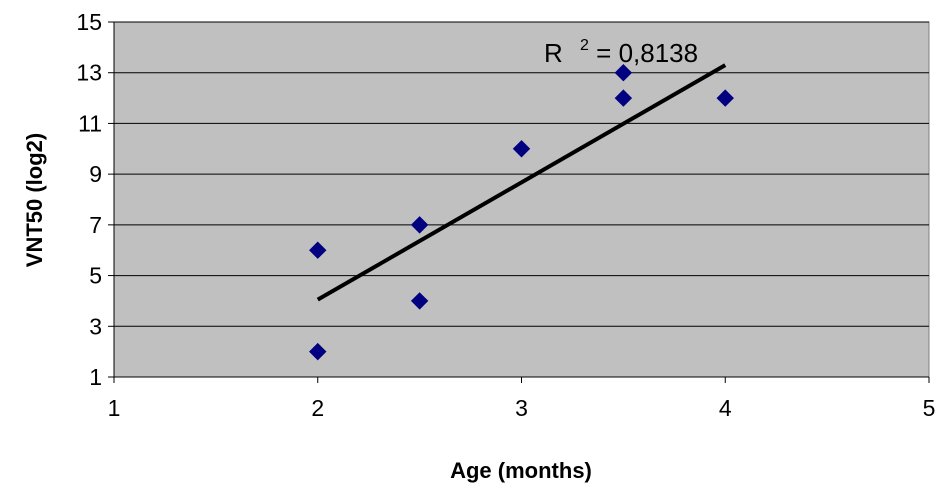 The height and width of the screenshot is (497, 941). I want to click on x-tick-label: 3, so click(521, 408).